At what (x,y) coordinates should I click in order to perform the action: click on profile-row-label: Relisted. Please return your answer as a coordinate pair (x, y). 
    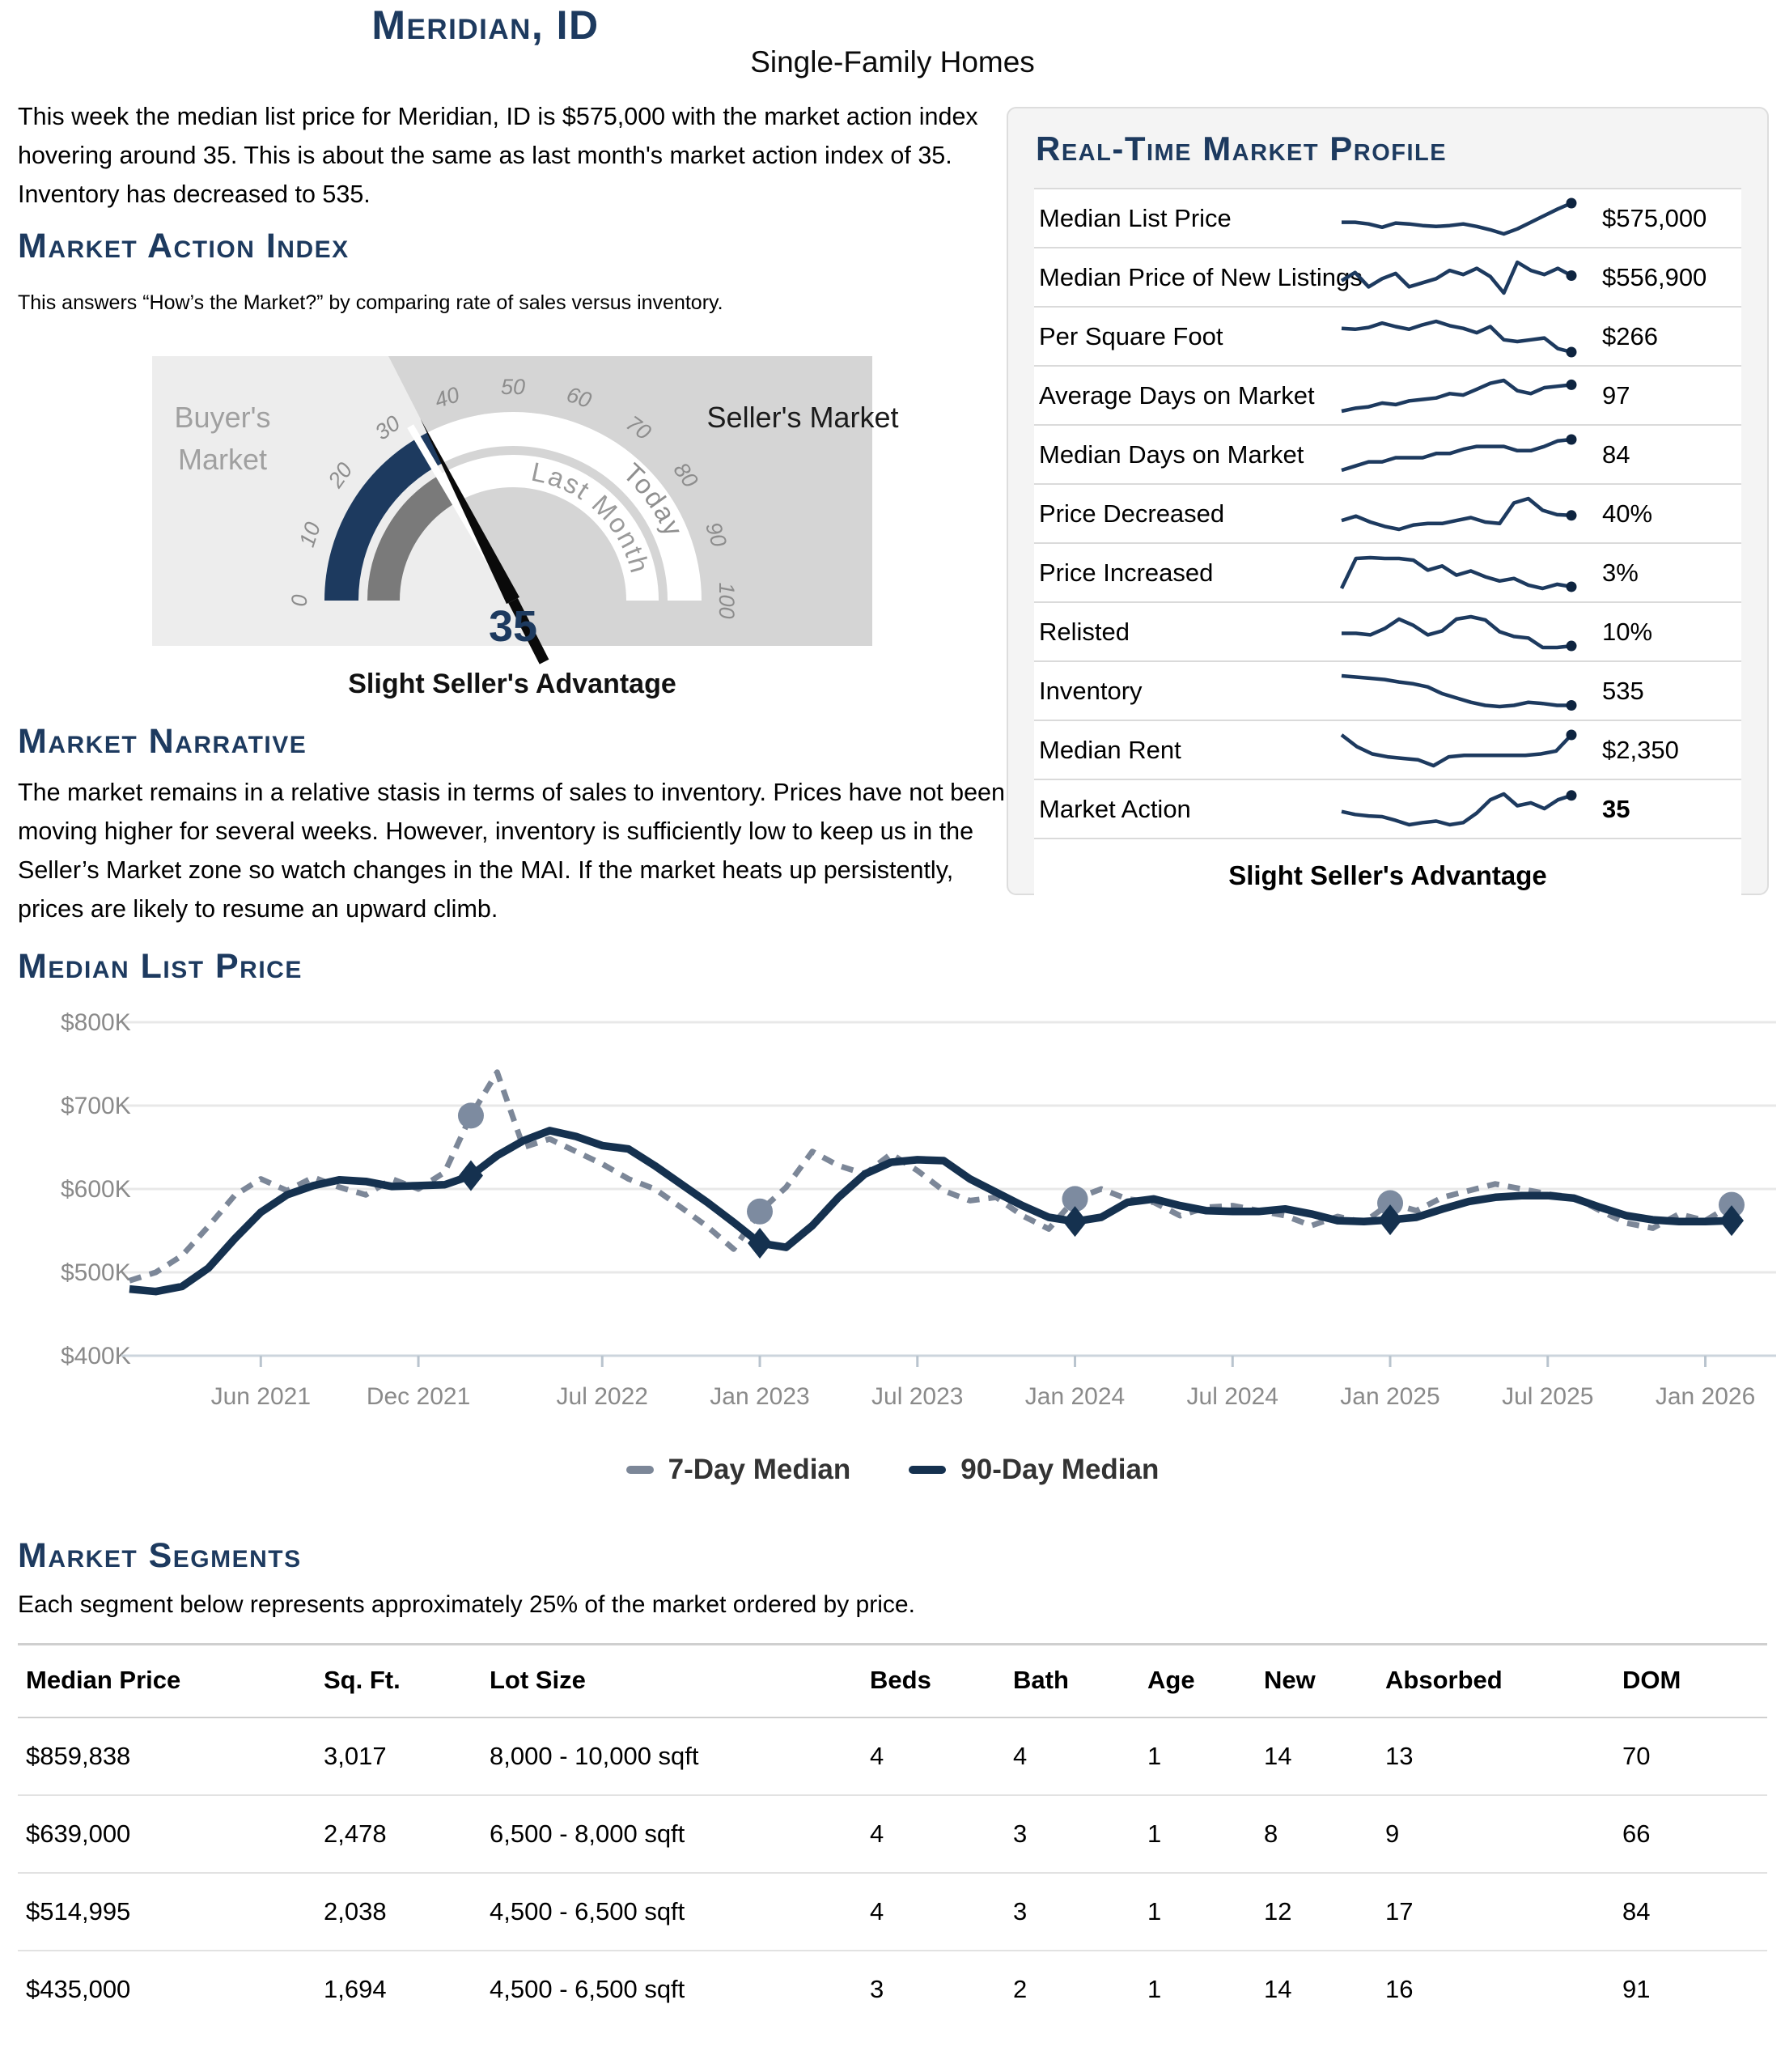
    Looking at the image, I should click on (1084, 631).